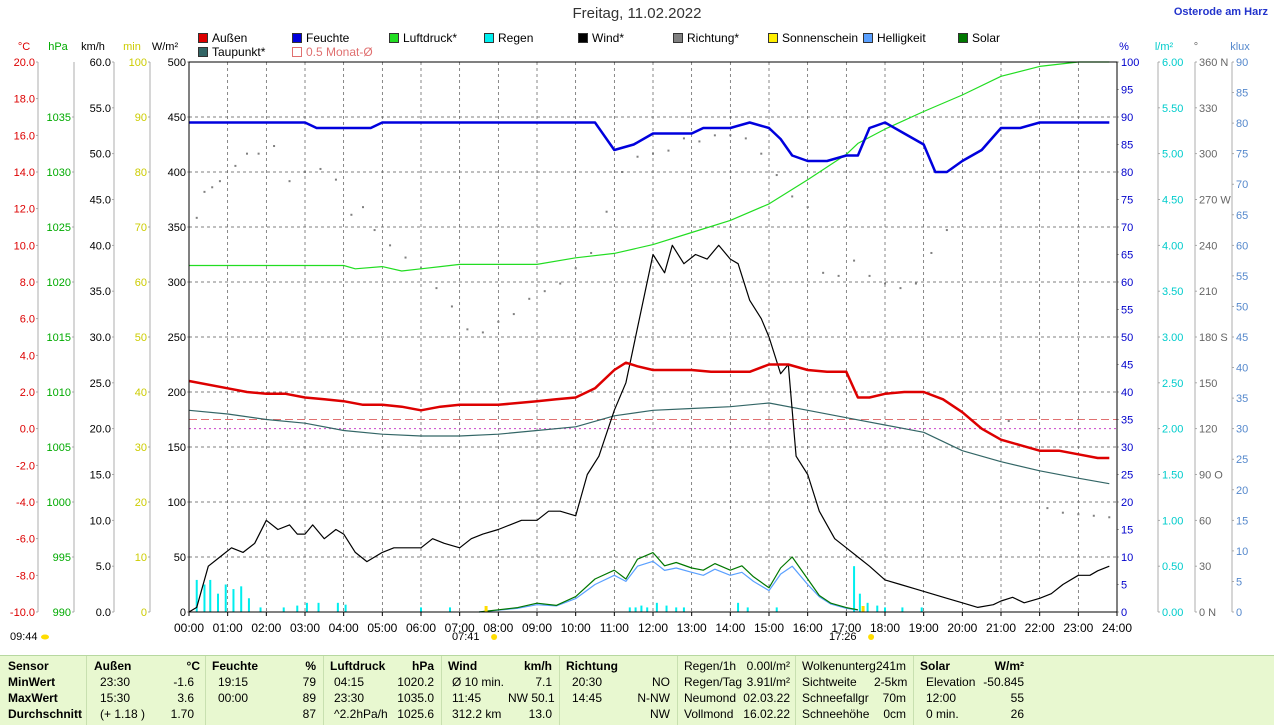  What do you see at coordinates (59, 338) in the screenshot?
I see `axis-tick-label: 1015` at bounding box center [59, 338].